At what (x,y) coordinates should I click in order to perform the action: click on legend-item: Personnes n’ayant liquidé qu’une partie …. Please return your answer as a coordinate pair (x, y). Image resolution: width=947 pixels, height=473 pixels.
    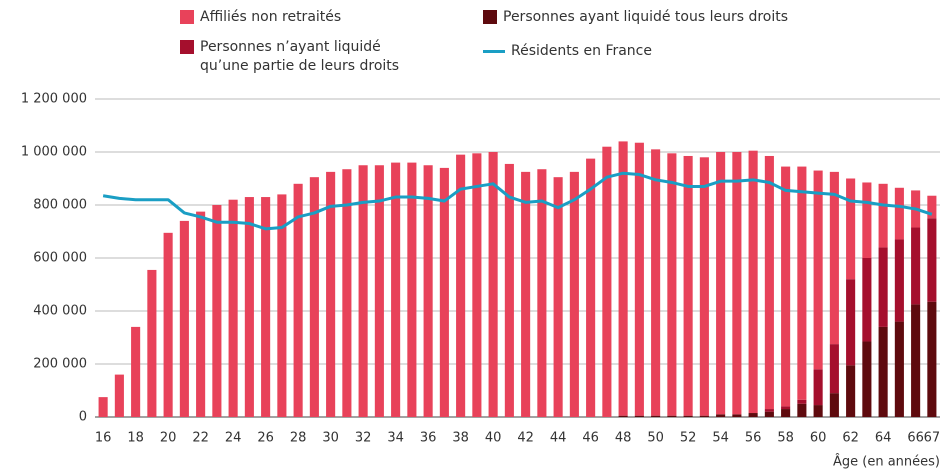
    Looking at the image, I should click on (300, 57).